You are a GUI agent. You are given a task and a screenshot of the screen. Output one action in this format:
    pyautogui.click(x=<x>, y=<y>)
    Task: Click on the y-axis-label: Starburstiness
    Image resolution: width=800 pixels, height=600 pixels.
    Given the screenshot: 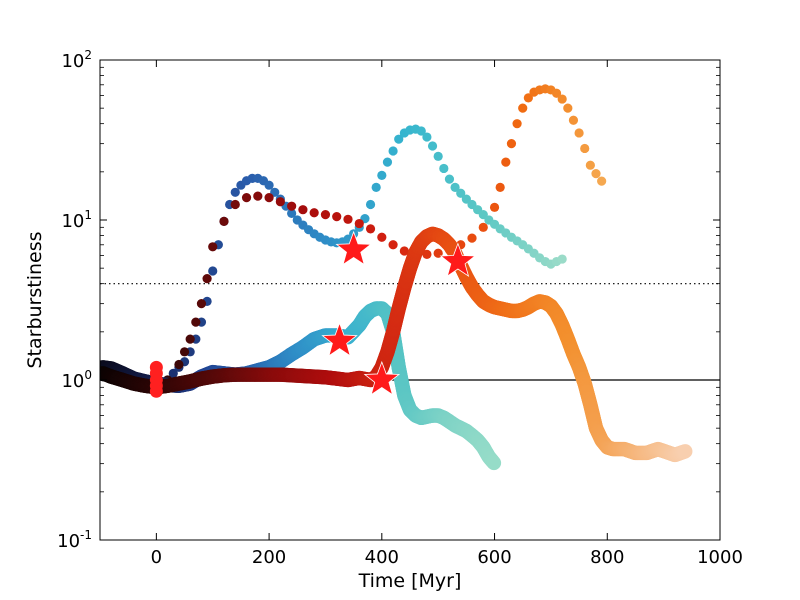 What is the action you would take?
    pyautogui.click(x=35, y=299)
    